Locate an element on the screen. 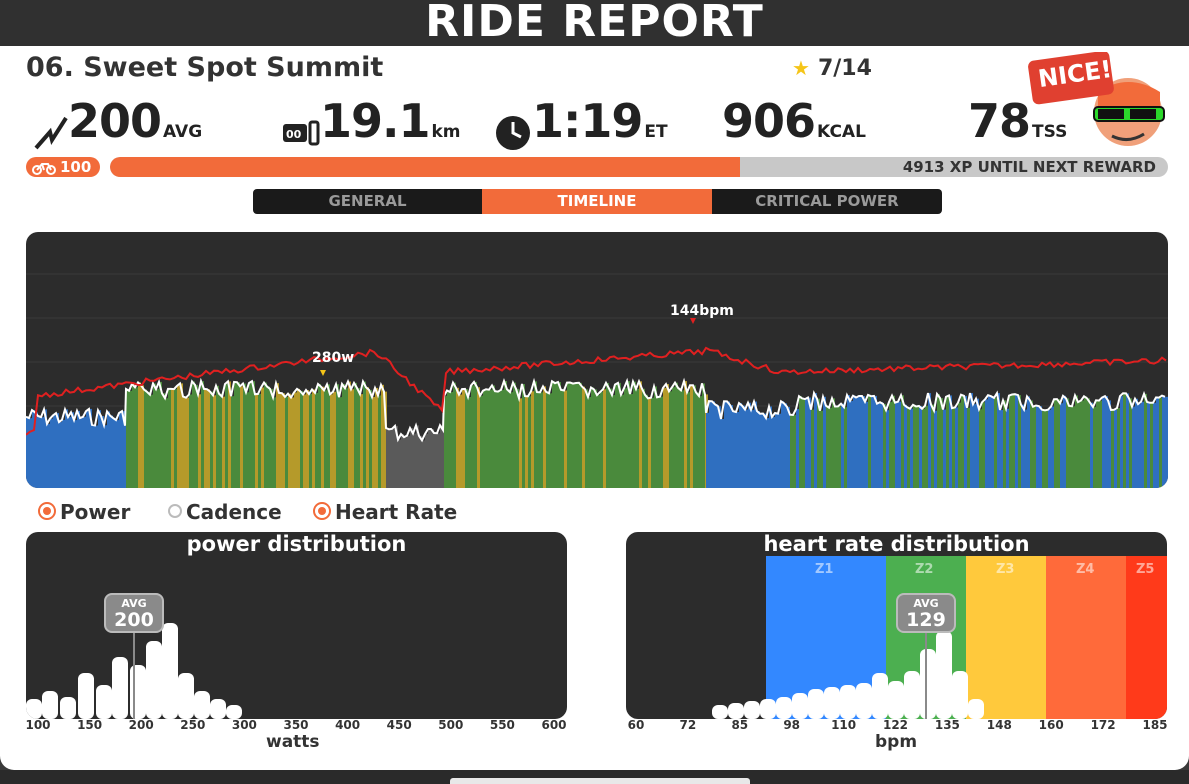  stat-power: 200 AVG is located at coordinates (117, 123).